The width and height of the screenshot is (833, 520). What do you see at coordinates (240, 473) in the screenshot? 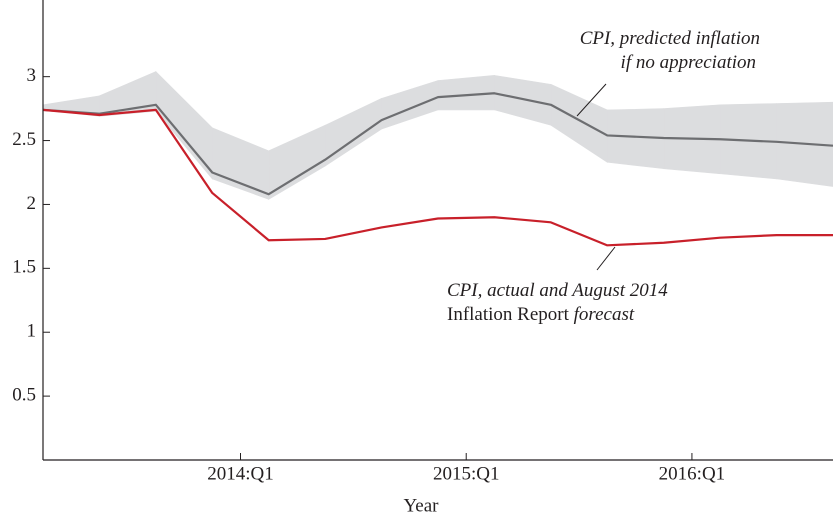
I see `x-tick-label: 2014:Q1` at bounding box center [240, 473].